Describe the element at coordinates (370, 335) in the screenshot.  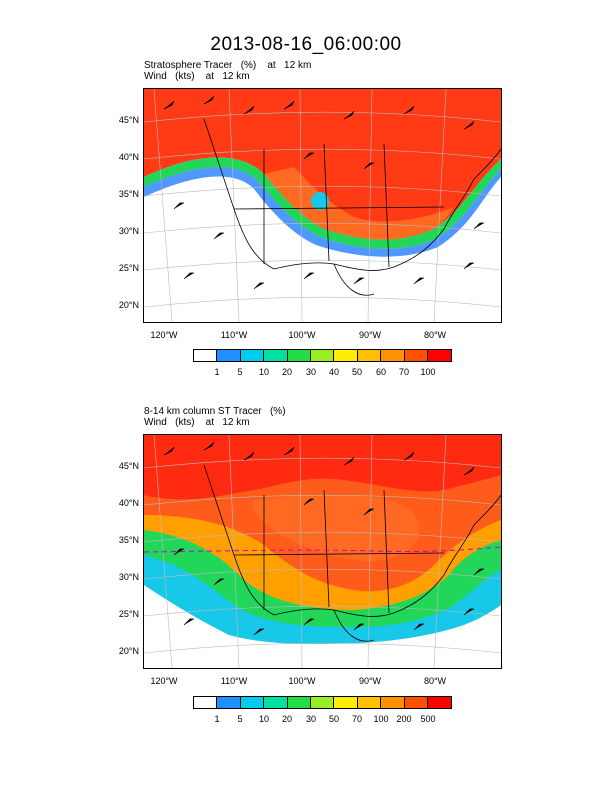
I see `panel1-lon-label: 90°W` at that location.